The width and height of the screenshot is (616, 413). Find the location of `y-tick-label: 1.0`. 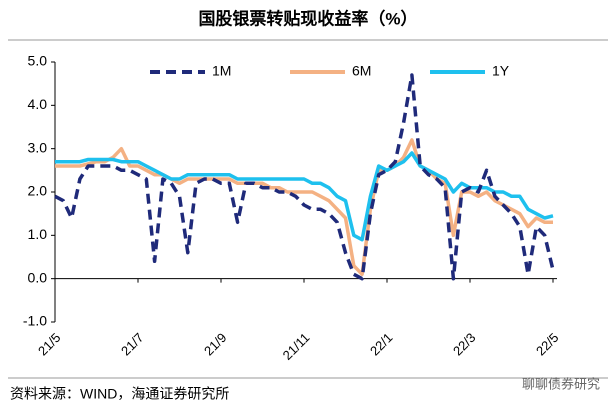

y-tick-label: 1.0 is located at coordinates (38, 234).